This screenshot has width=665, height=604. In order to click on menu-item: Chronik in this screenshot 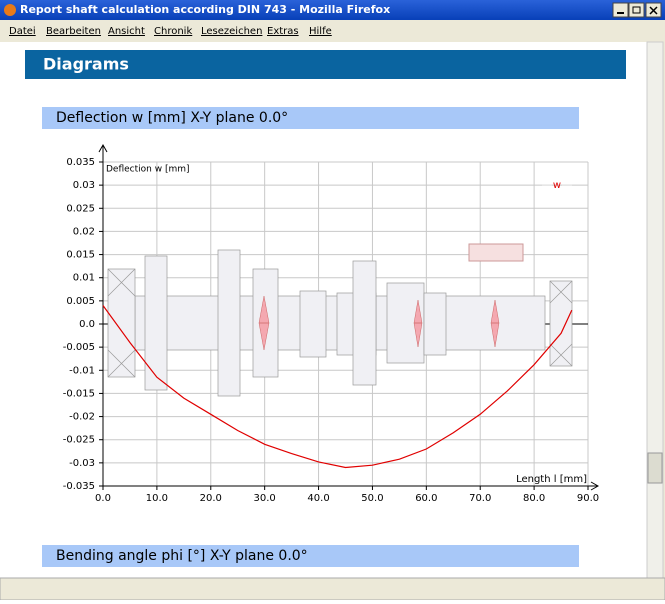, I will do `click(173, 31)`.